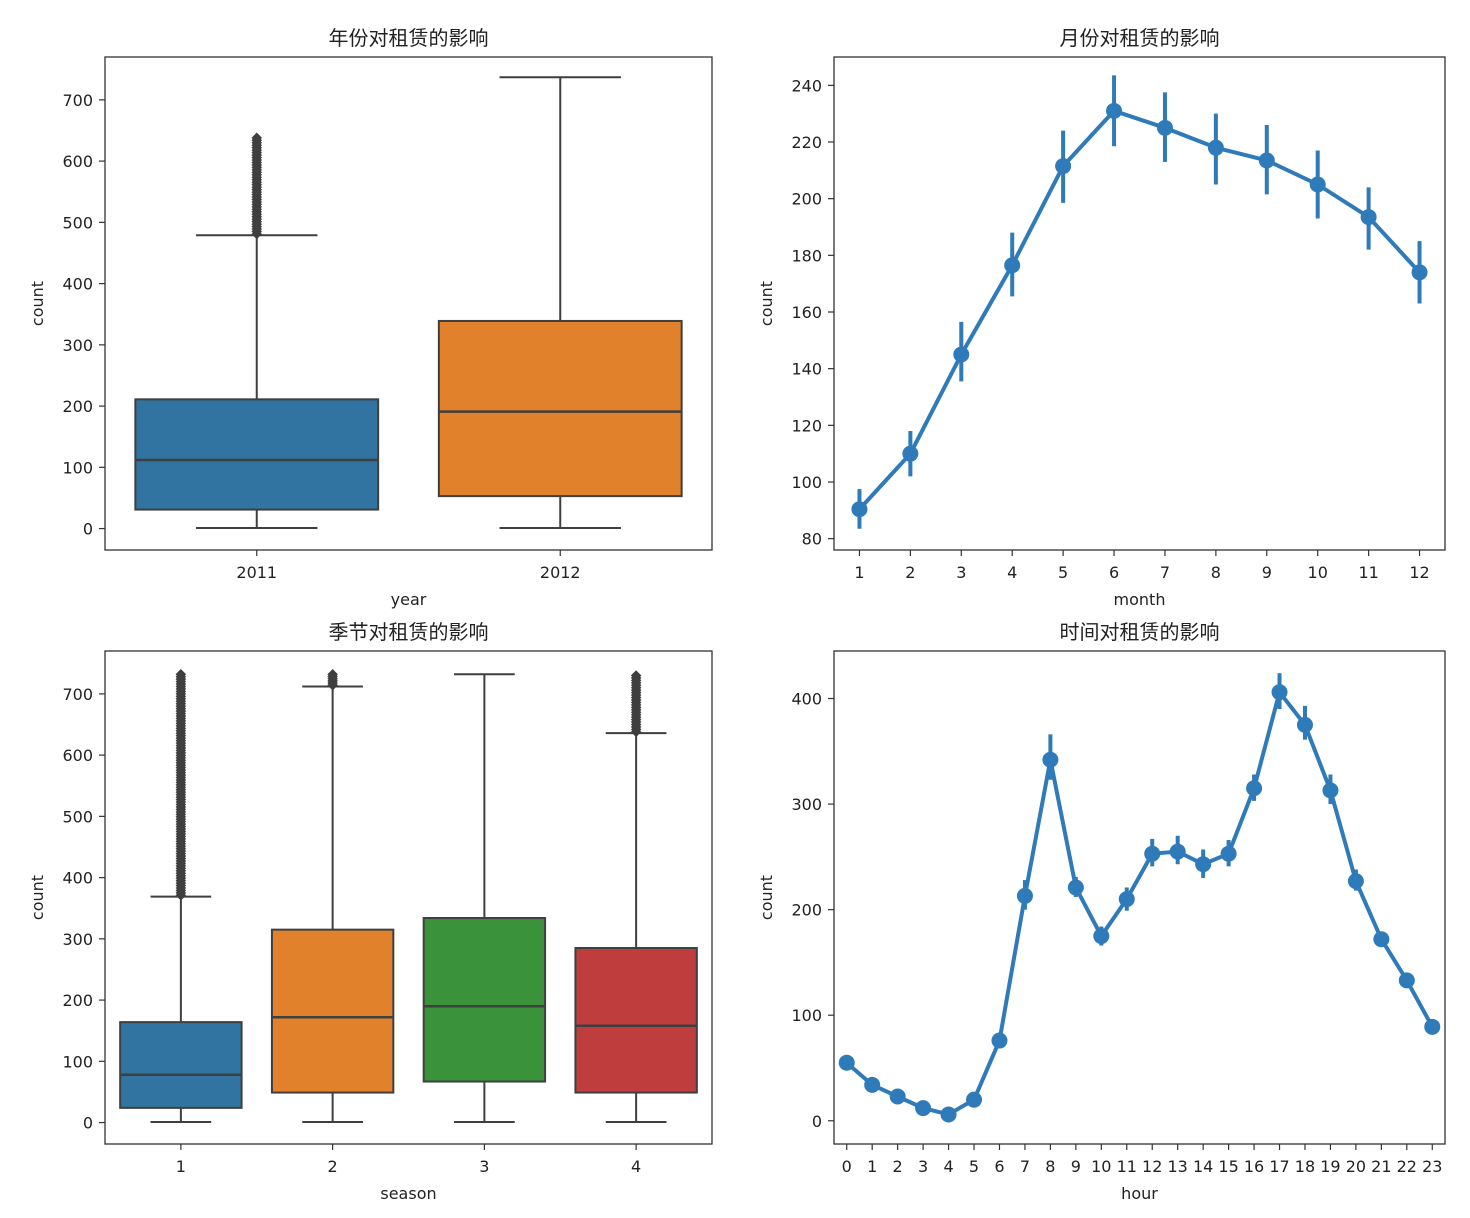  Describe the element at coordinates (560, 572) in the screenshot. I see `x-tick-label: 2012` at that location.